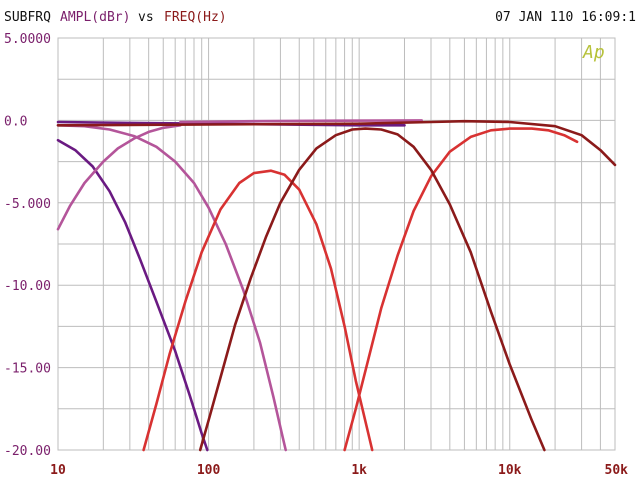 This screenshot has height=480, width=640. What do you see at coordinates (27, 39) in the screenshot?
I see `y-tick-label: 5.0000` at bounding box center [27, 39].